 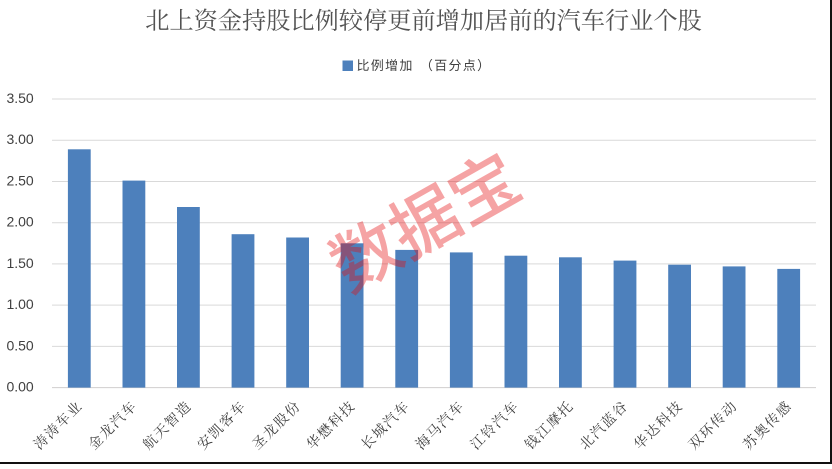 I want to click on svg-text: 3.50, so click(x=19, y=98).